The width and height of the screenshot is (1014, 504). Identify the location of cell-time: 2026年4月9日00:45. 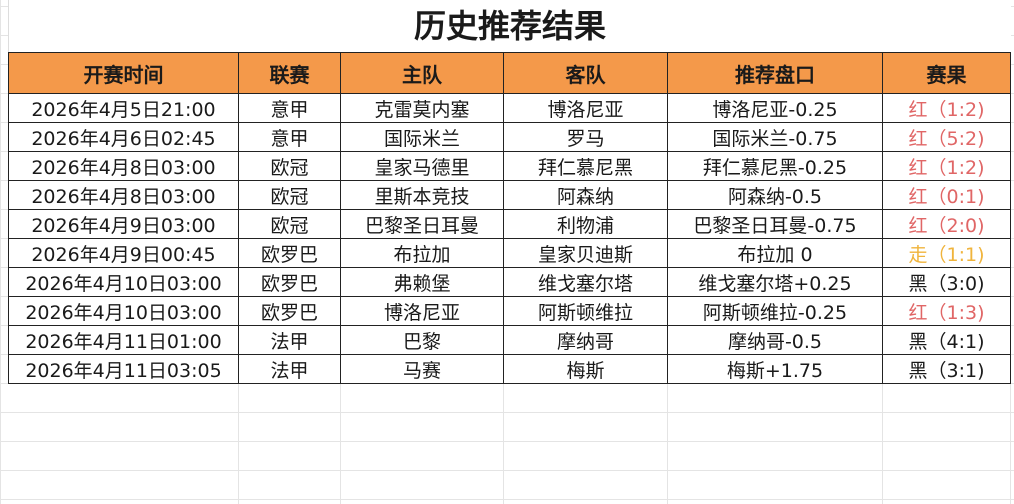
(123, 253).